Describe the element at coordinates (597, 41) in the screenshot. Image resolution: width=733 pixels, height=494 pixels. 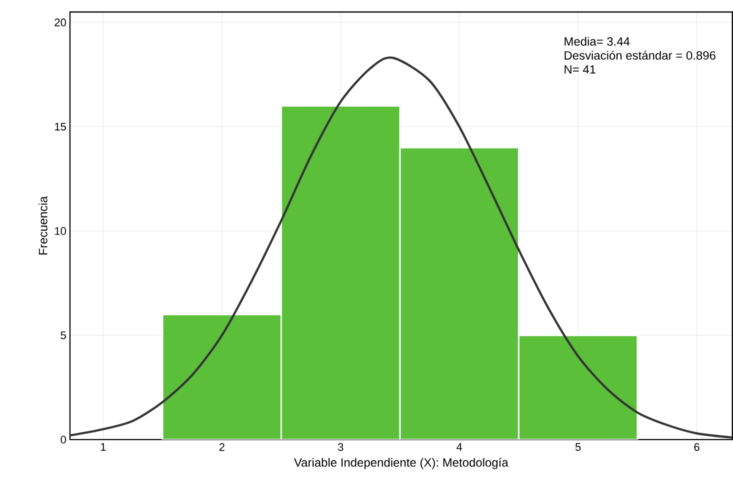
I see `annotation: Media= 3.44` at that location.